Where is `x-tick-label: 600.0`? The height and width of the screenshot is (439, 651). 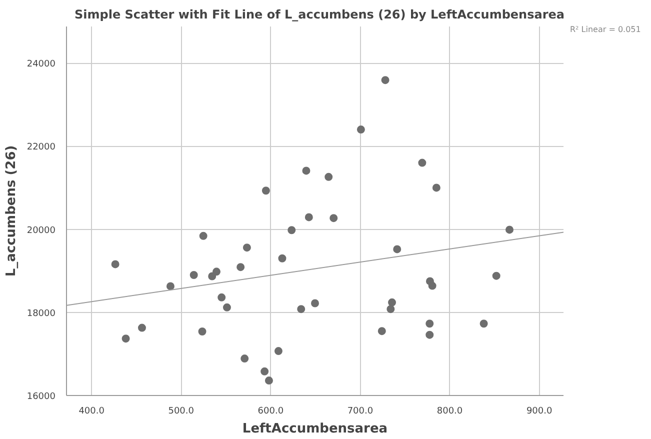 x-tick-label: 600.0 is located at coordinates (271, 411).